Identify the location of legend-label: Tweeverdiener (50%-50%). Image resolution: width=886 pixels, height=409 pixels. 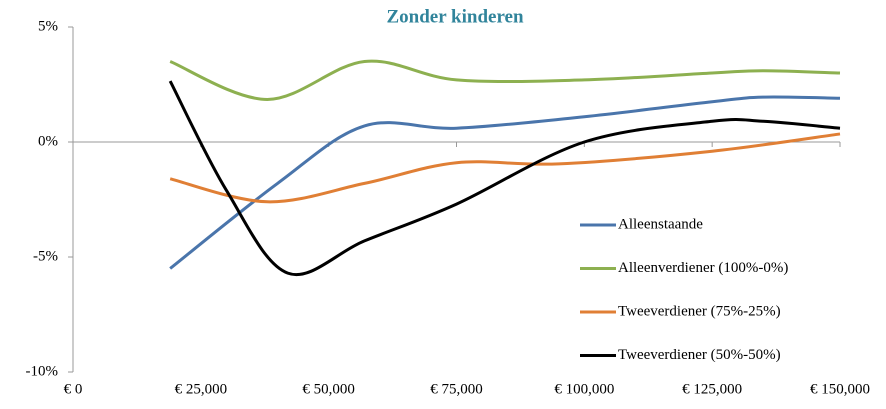
(699, 355).